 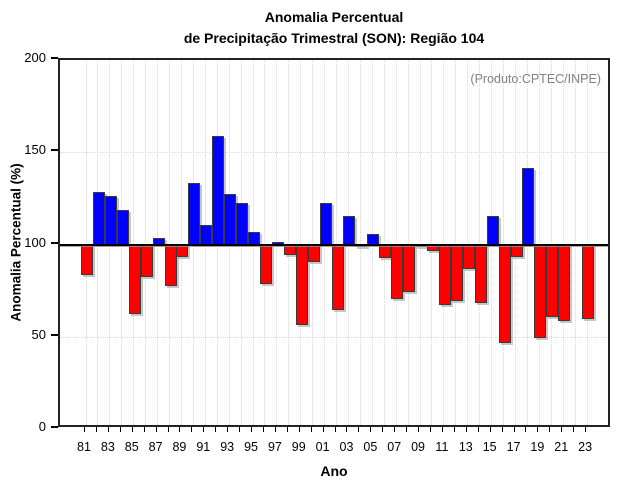 What do you see at coordinates (540, 290) in the screenshot?
I see `bar-2019` at bounding box center [540, 290].